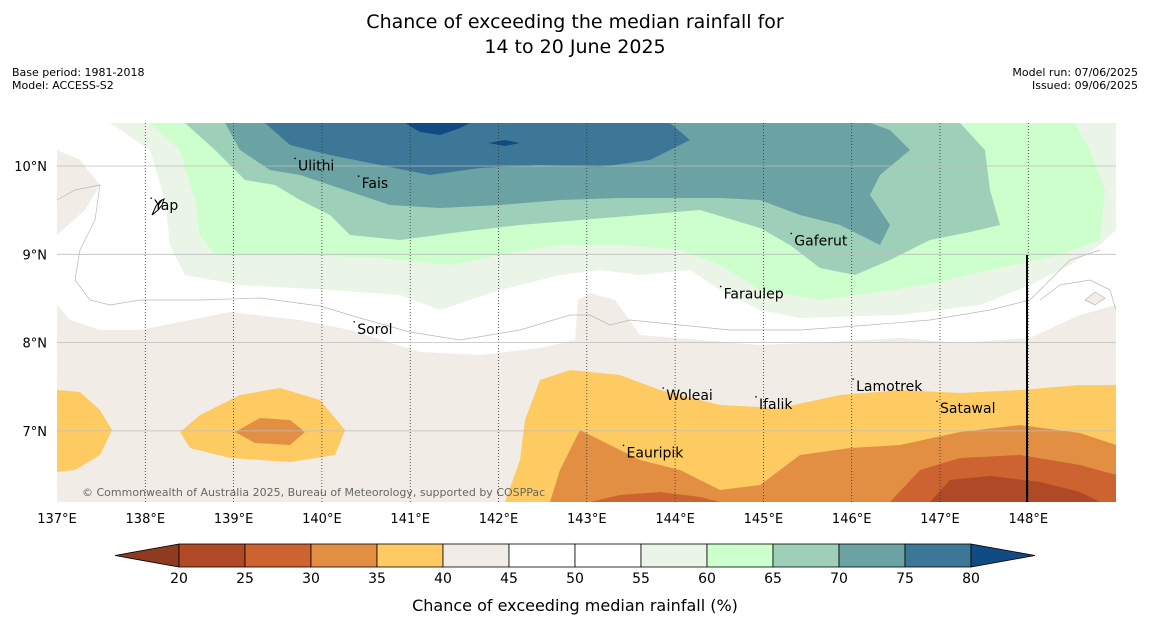 This screenshot has height=644, width=1150. Describe the element at coordinates (940, 519) in the screenshot. I see `lon-label: 147°E` at that location.